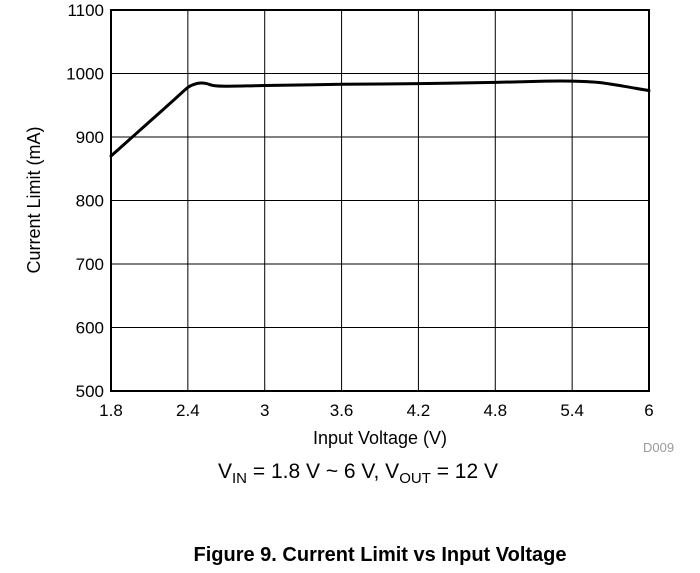  I want to click on y-tick-labels: 500 600 700 800 900 1000 1100, so click(85, 201).